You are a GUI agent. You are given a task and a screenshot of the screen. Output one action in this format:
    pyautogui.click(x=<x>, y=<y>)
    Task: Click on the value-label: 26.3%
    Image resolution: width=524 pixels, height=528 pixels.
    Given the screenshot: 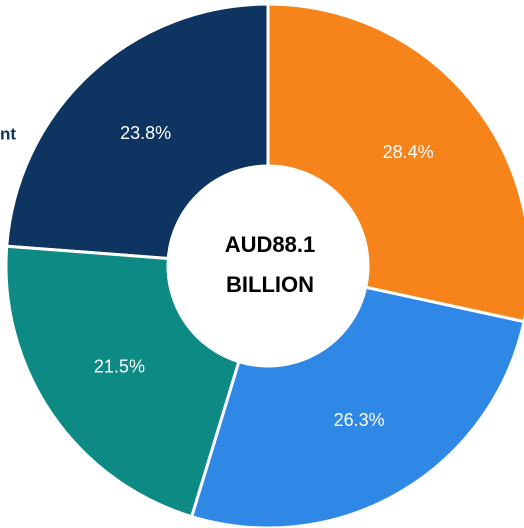 What is the action you would take?
    pyautogui.click(x=359, y=420)
    